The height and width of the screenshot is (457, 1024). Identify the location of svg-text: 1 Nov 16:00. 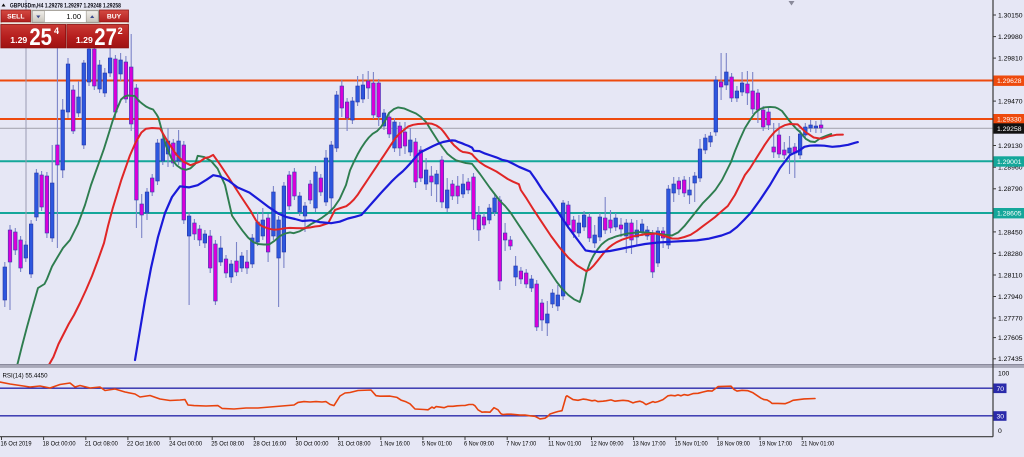
(395, 443).